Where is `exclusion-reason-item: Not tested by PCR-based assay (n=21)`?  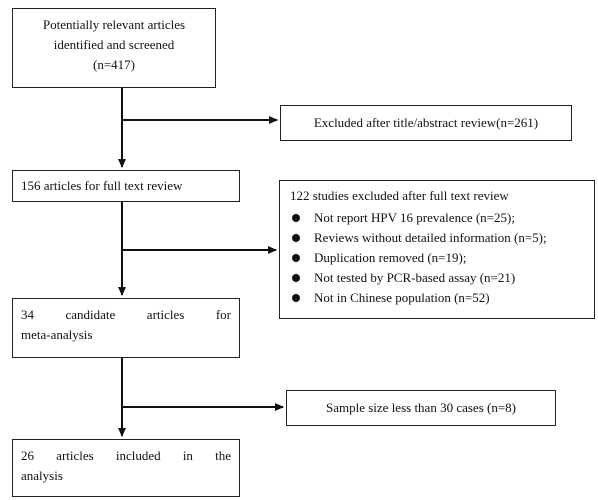 exclusion-reason-item: Not tested by PCR-based assay (n=21) is located at coordinates (442, 278).